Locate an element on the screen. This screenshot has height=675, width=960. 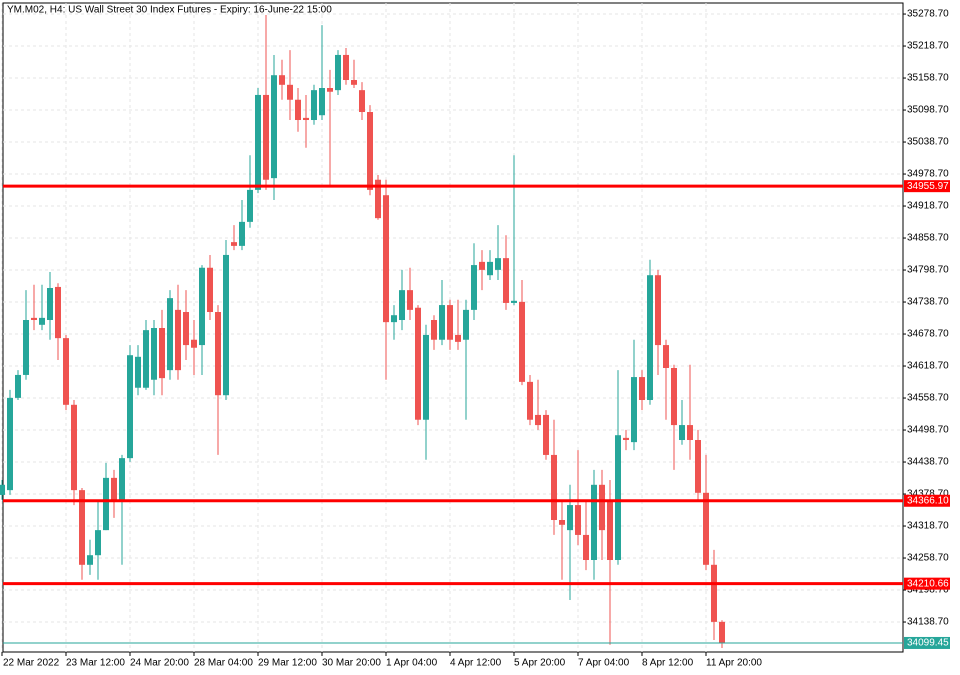
y-tick-label: 34558.70 is located at coordinates (928, 398).